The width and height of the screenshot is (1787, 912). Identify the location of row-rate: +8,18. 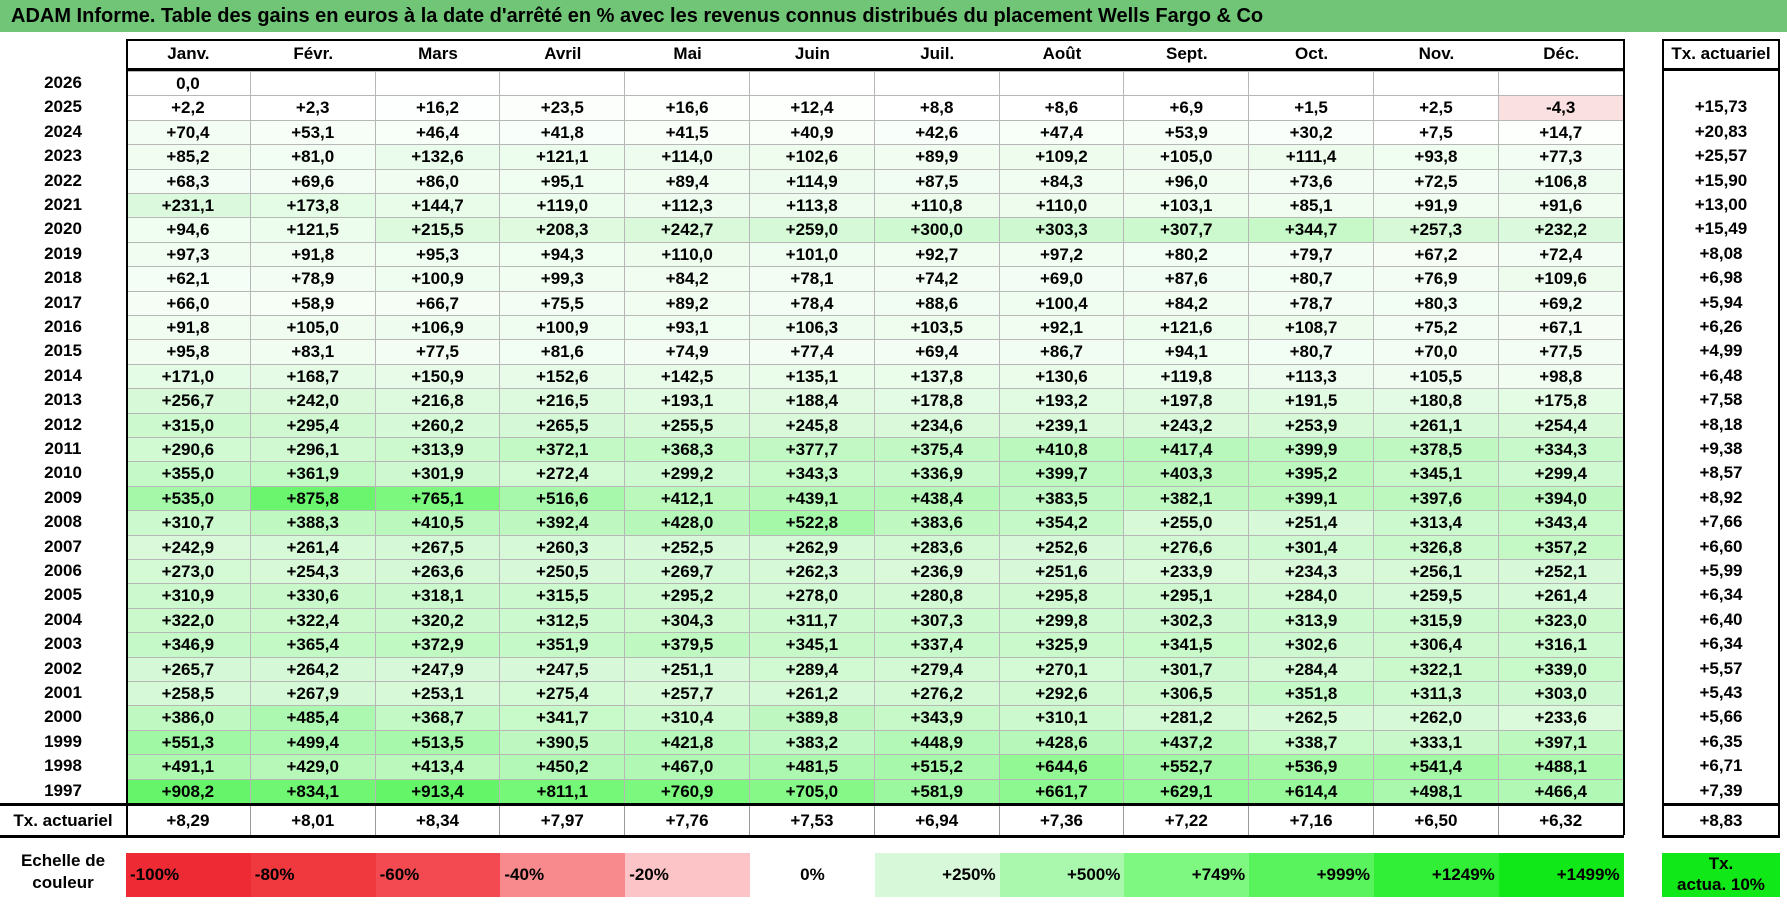
(1721, 424).